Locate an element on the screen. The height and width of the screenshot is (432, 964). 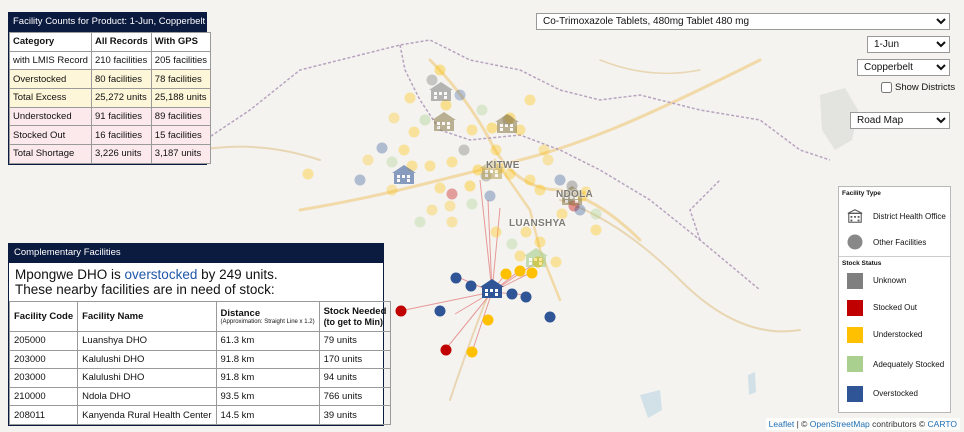
attrib-contrib: contributors © is located at coordinates (898, 424).